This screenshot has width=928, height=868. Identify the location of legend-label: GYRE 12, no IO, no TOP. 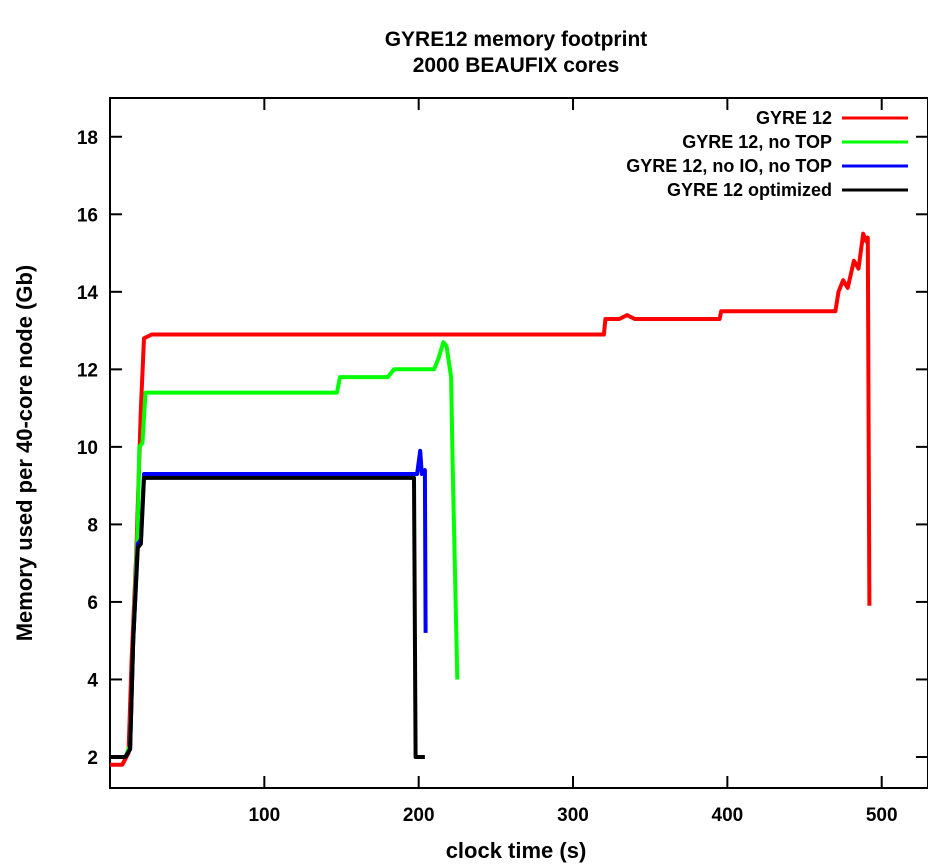
(729, 166).